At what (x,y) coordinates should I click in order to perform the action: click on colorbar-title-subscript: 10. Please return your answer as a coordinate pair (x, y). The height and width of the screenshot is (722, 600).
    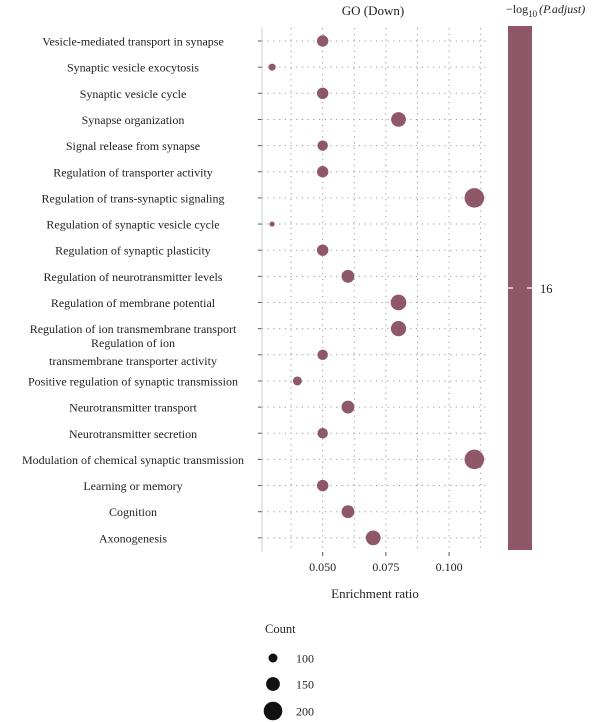
    Looking at the image, I should click on (533, 14).